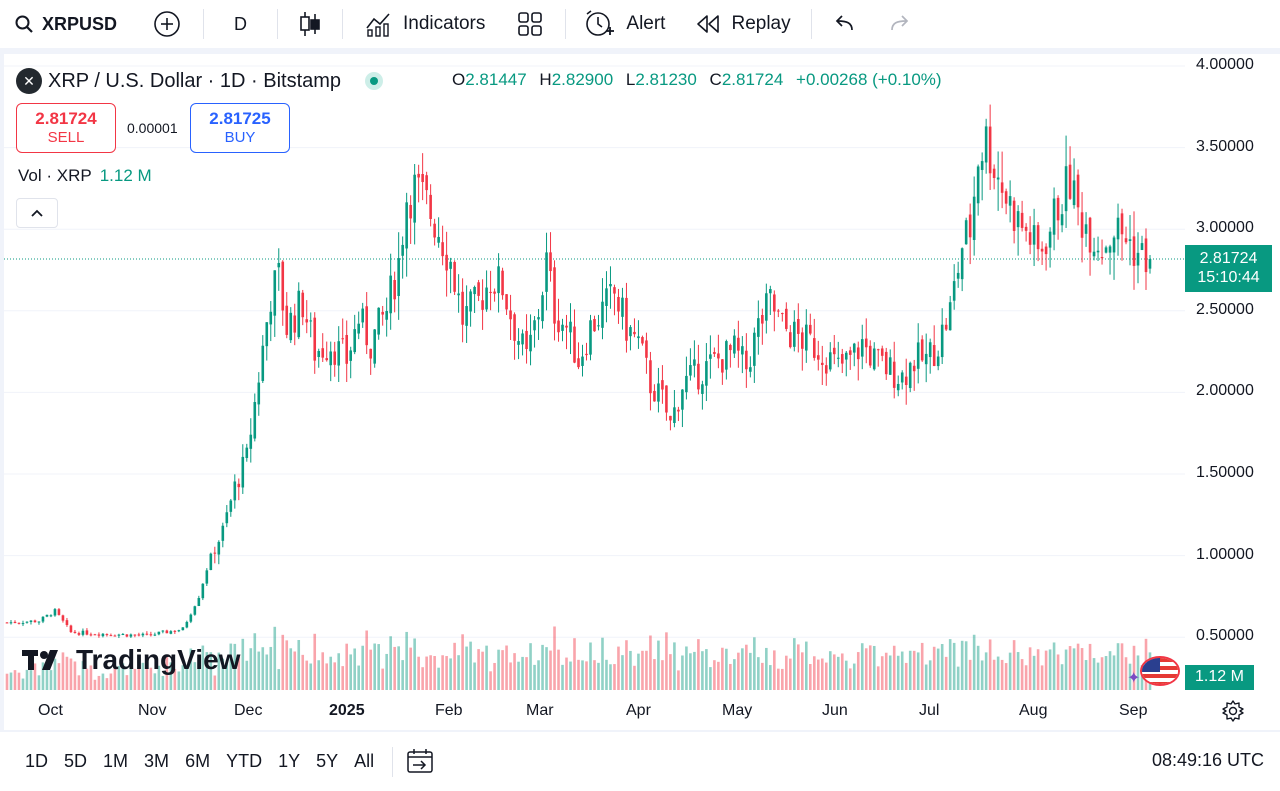 The width and height of the screenshot is (1280, 791). What do you see at coordinates (364, 761) in the screenshot?
I see `range-button-all: All` at bounding box center [364, 761].